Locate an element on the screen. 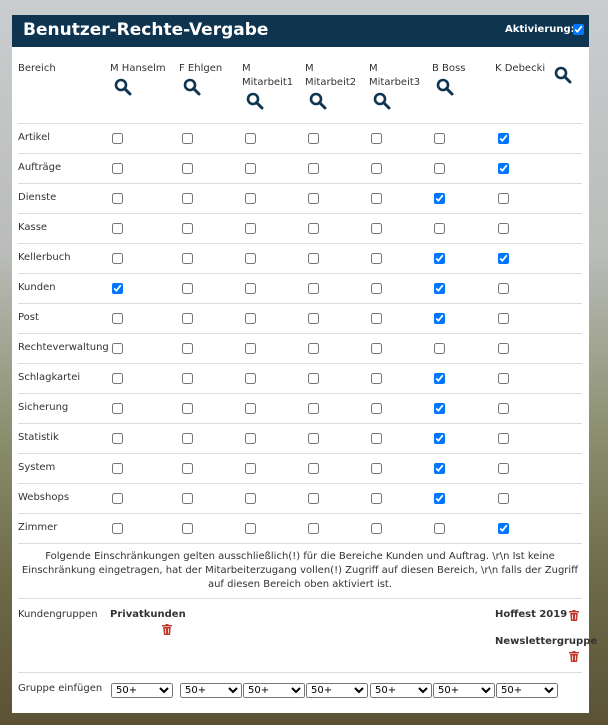  search-button is located at coordinates (563, 76).